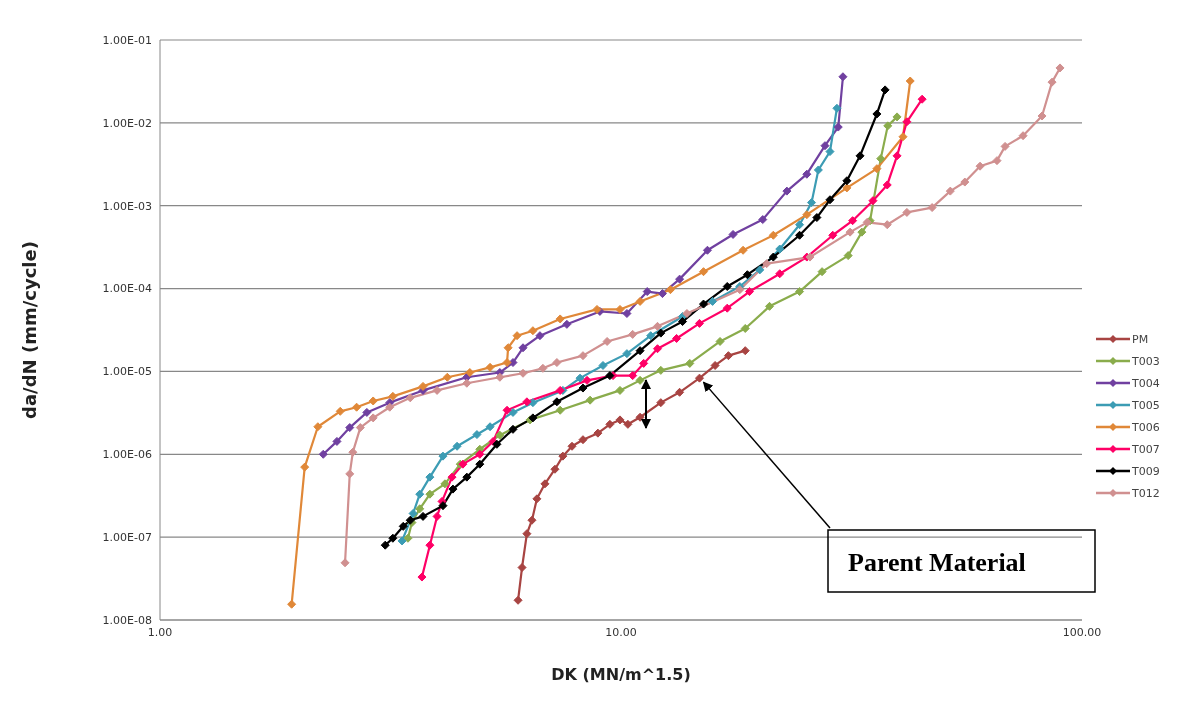 This screenshot has height=719, width=1204. What do you see at coordinates (127, 40) in the screenshot?
I see `y-tick-label: 1.00E-01` at bounding box center [127, 40].